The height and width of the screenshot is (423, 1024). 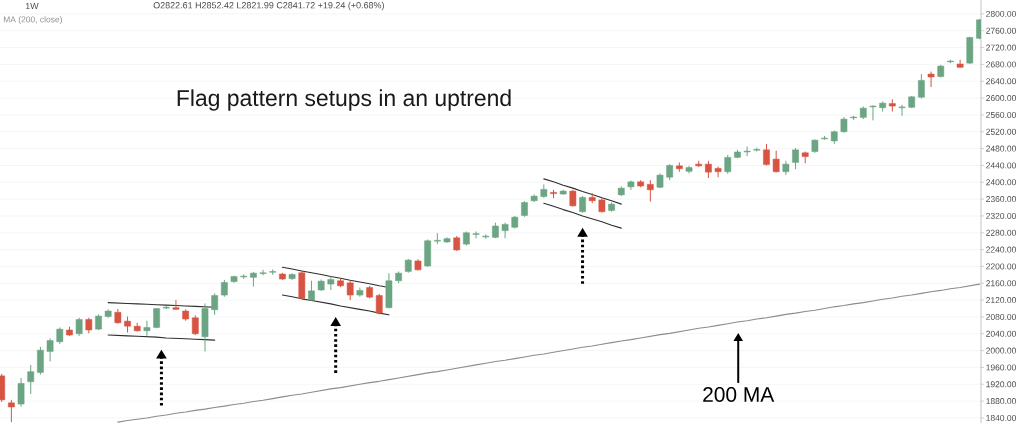 I want to click on y-tick-label: 2440.00, so click(x=1001, y=165).